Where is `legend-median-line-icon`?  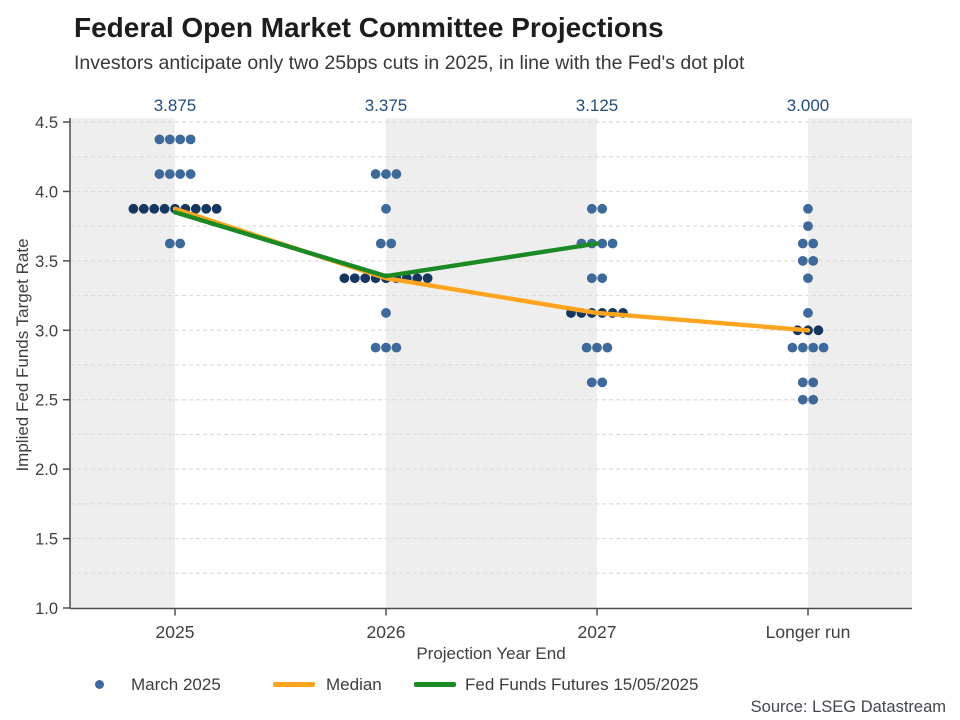 legend-median-line-icon is located at coordinates (294, 684).